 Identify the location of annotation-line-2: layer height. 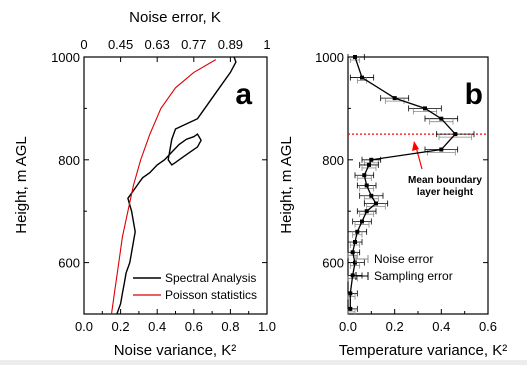
(445, 192).